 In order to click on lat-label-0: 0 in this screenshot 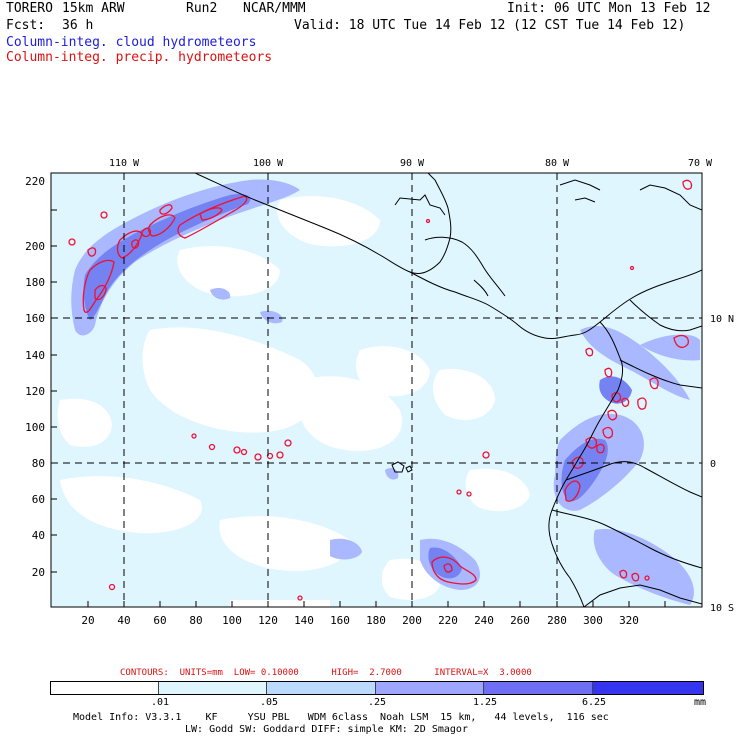, I will do `click(713, 464)`.